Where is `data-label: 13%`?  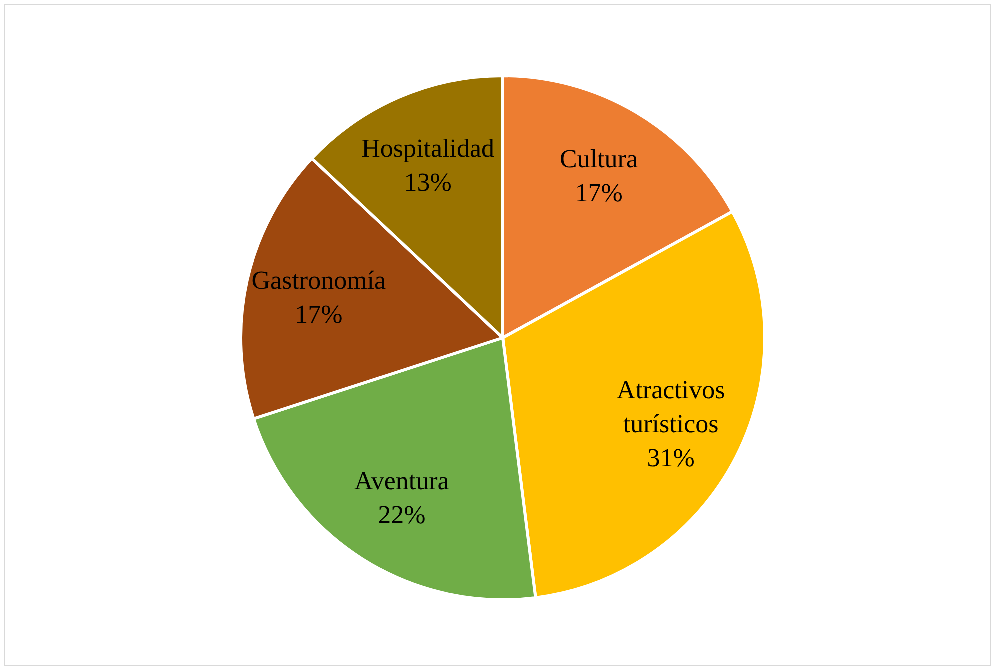
data-label: 13% is located at coordinates (428, 182).